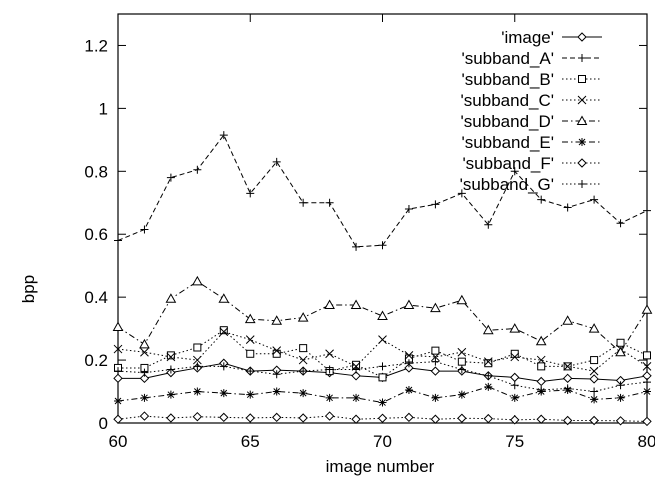 This screenshot has height=478, width=655. I want to click on x-tick-label: 80, so click(646, 441).